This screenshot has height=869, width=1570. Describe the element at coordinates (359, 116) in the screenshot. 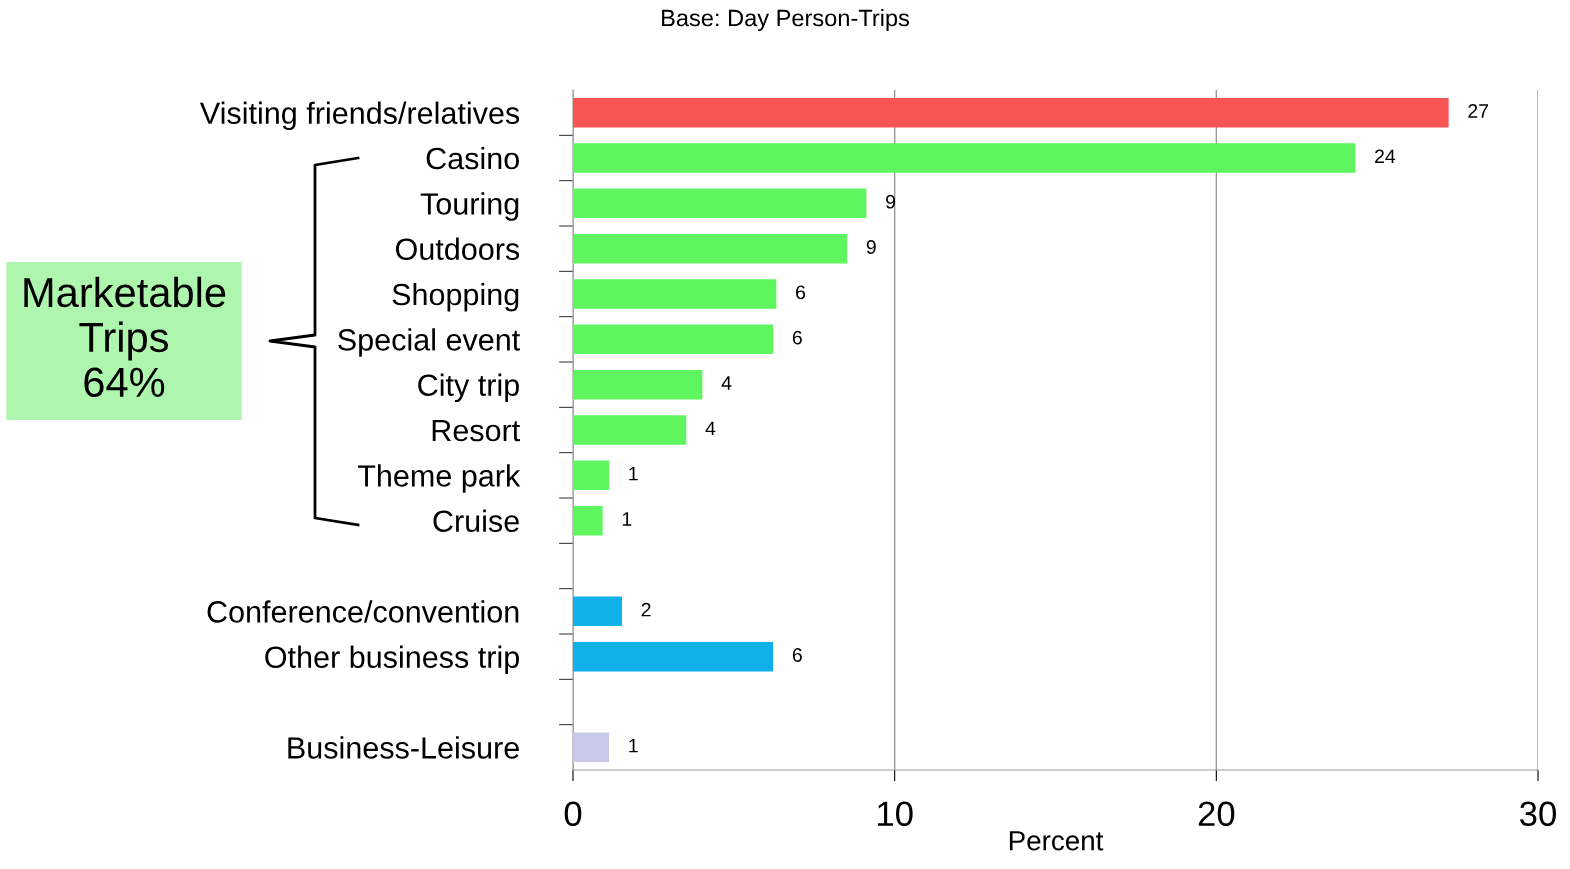

I see `y-tick-label: Visiting friends/relatives` at that location.